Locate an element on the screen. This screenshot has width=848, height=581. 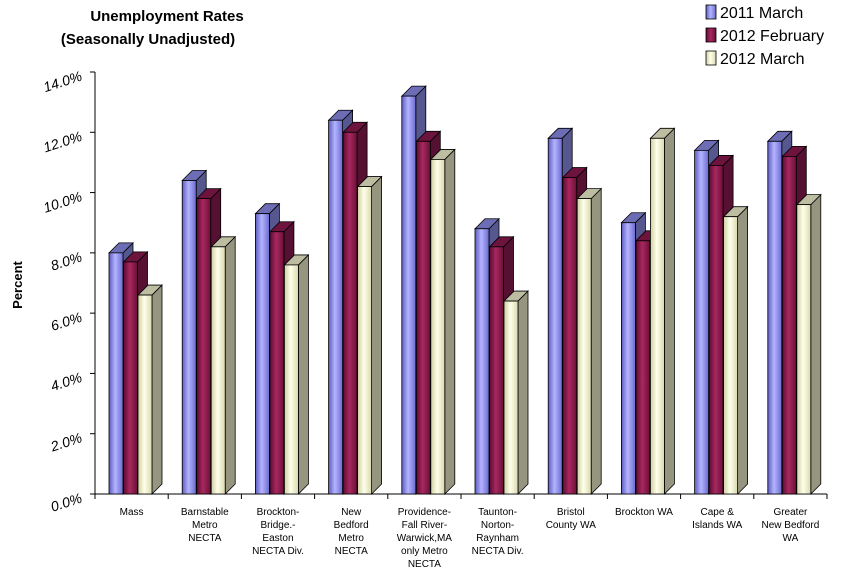
legend-item-0: 2011 March is located at coordinates (754, 13).